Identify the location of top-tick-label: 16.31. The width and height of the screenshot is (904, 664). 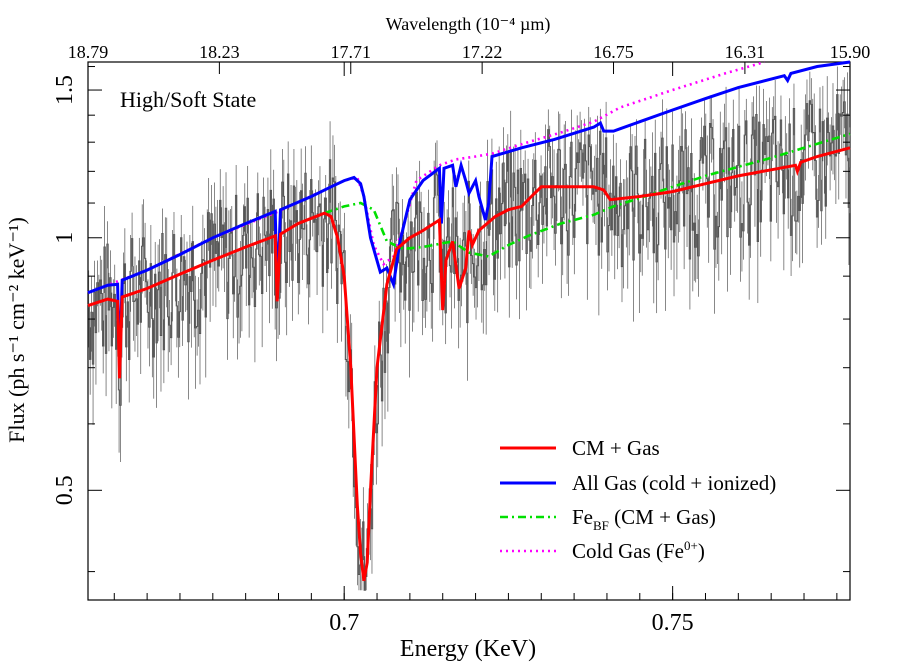
(745, 52).